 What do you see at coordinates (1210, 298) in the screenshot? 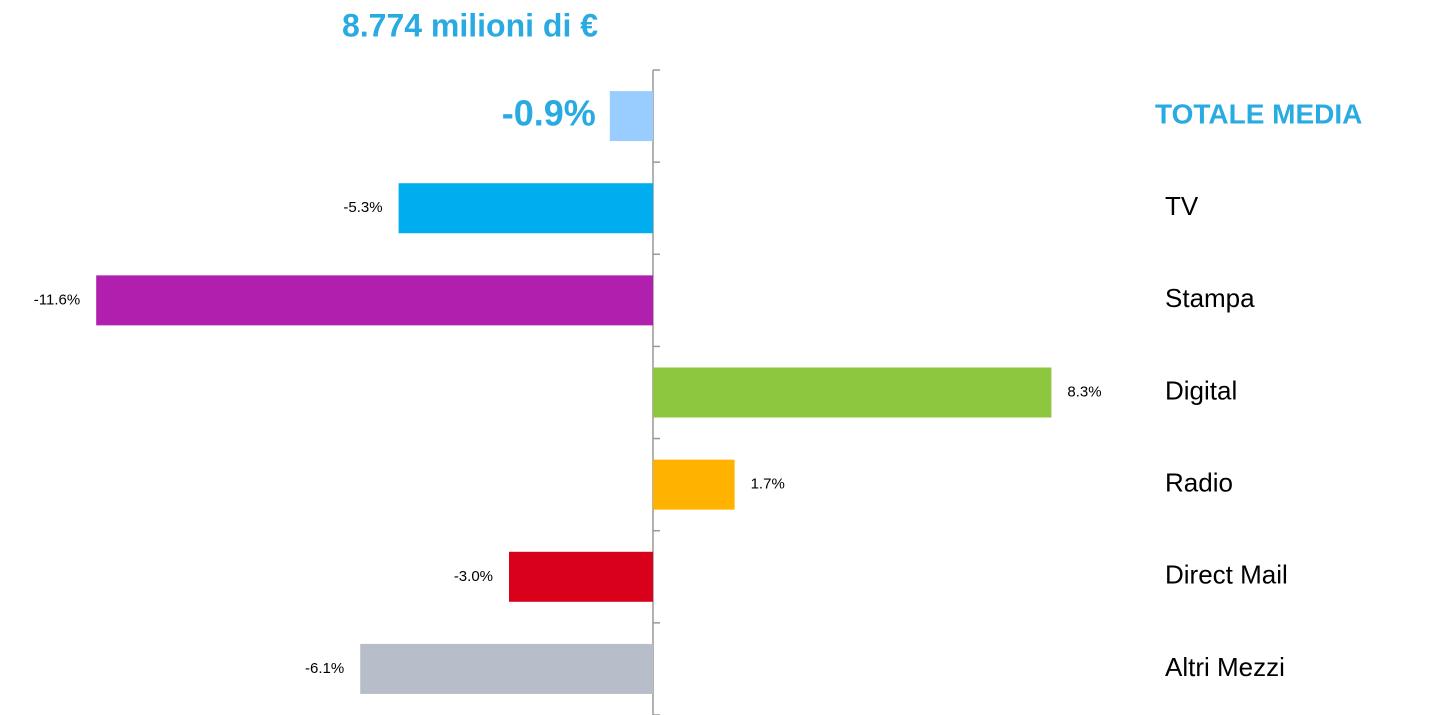
I see `category-label: Stampa` at bounding box center [1210, 298].